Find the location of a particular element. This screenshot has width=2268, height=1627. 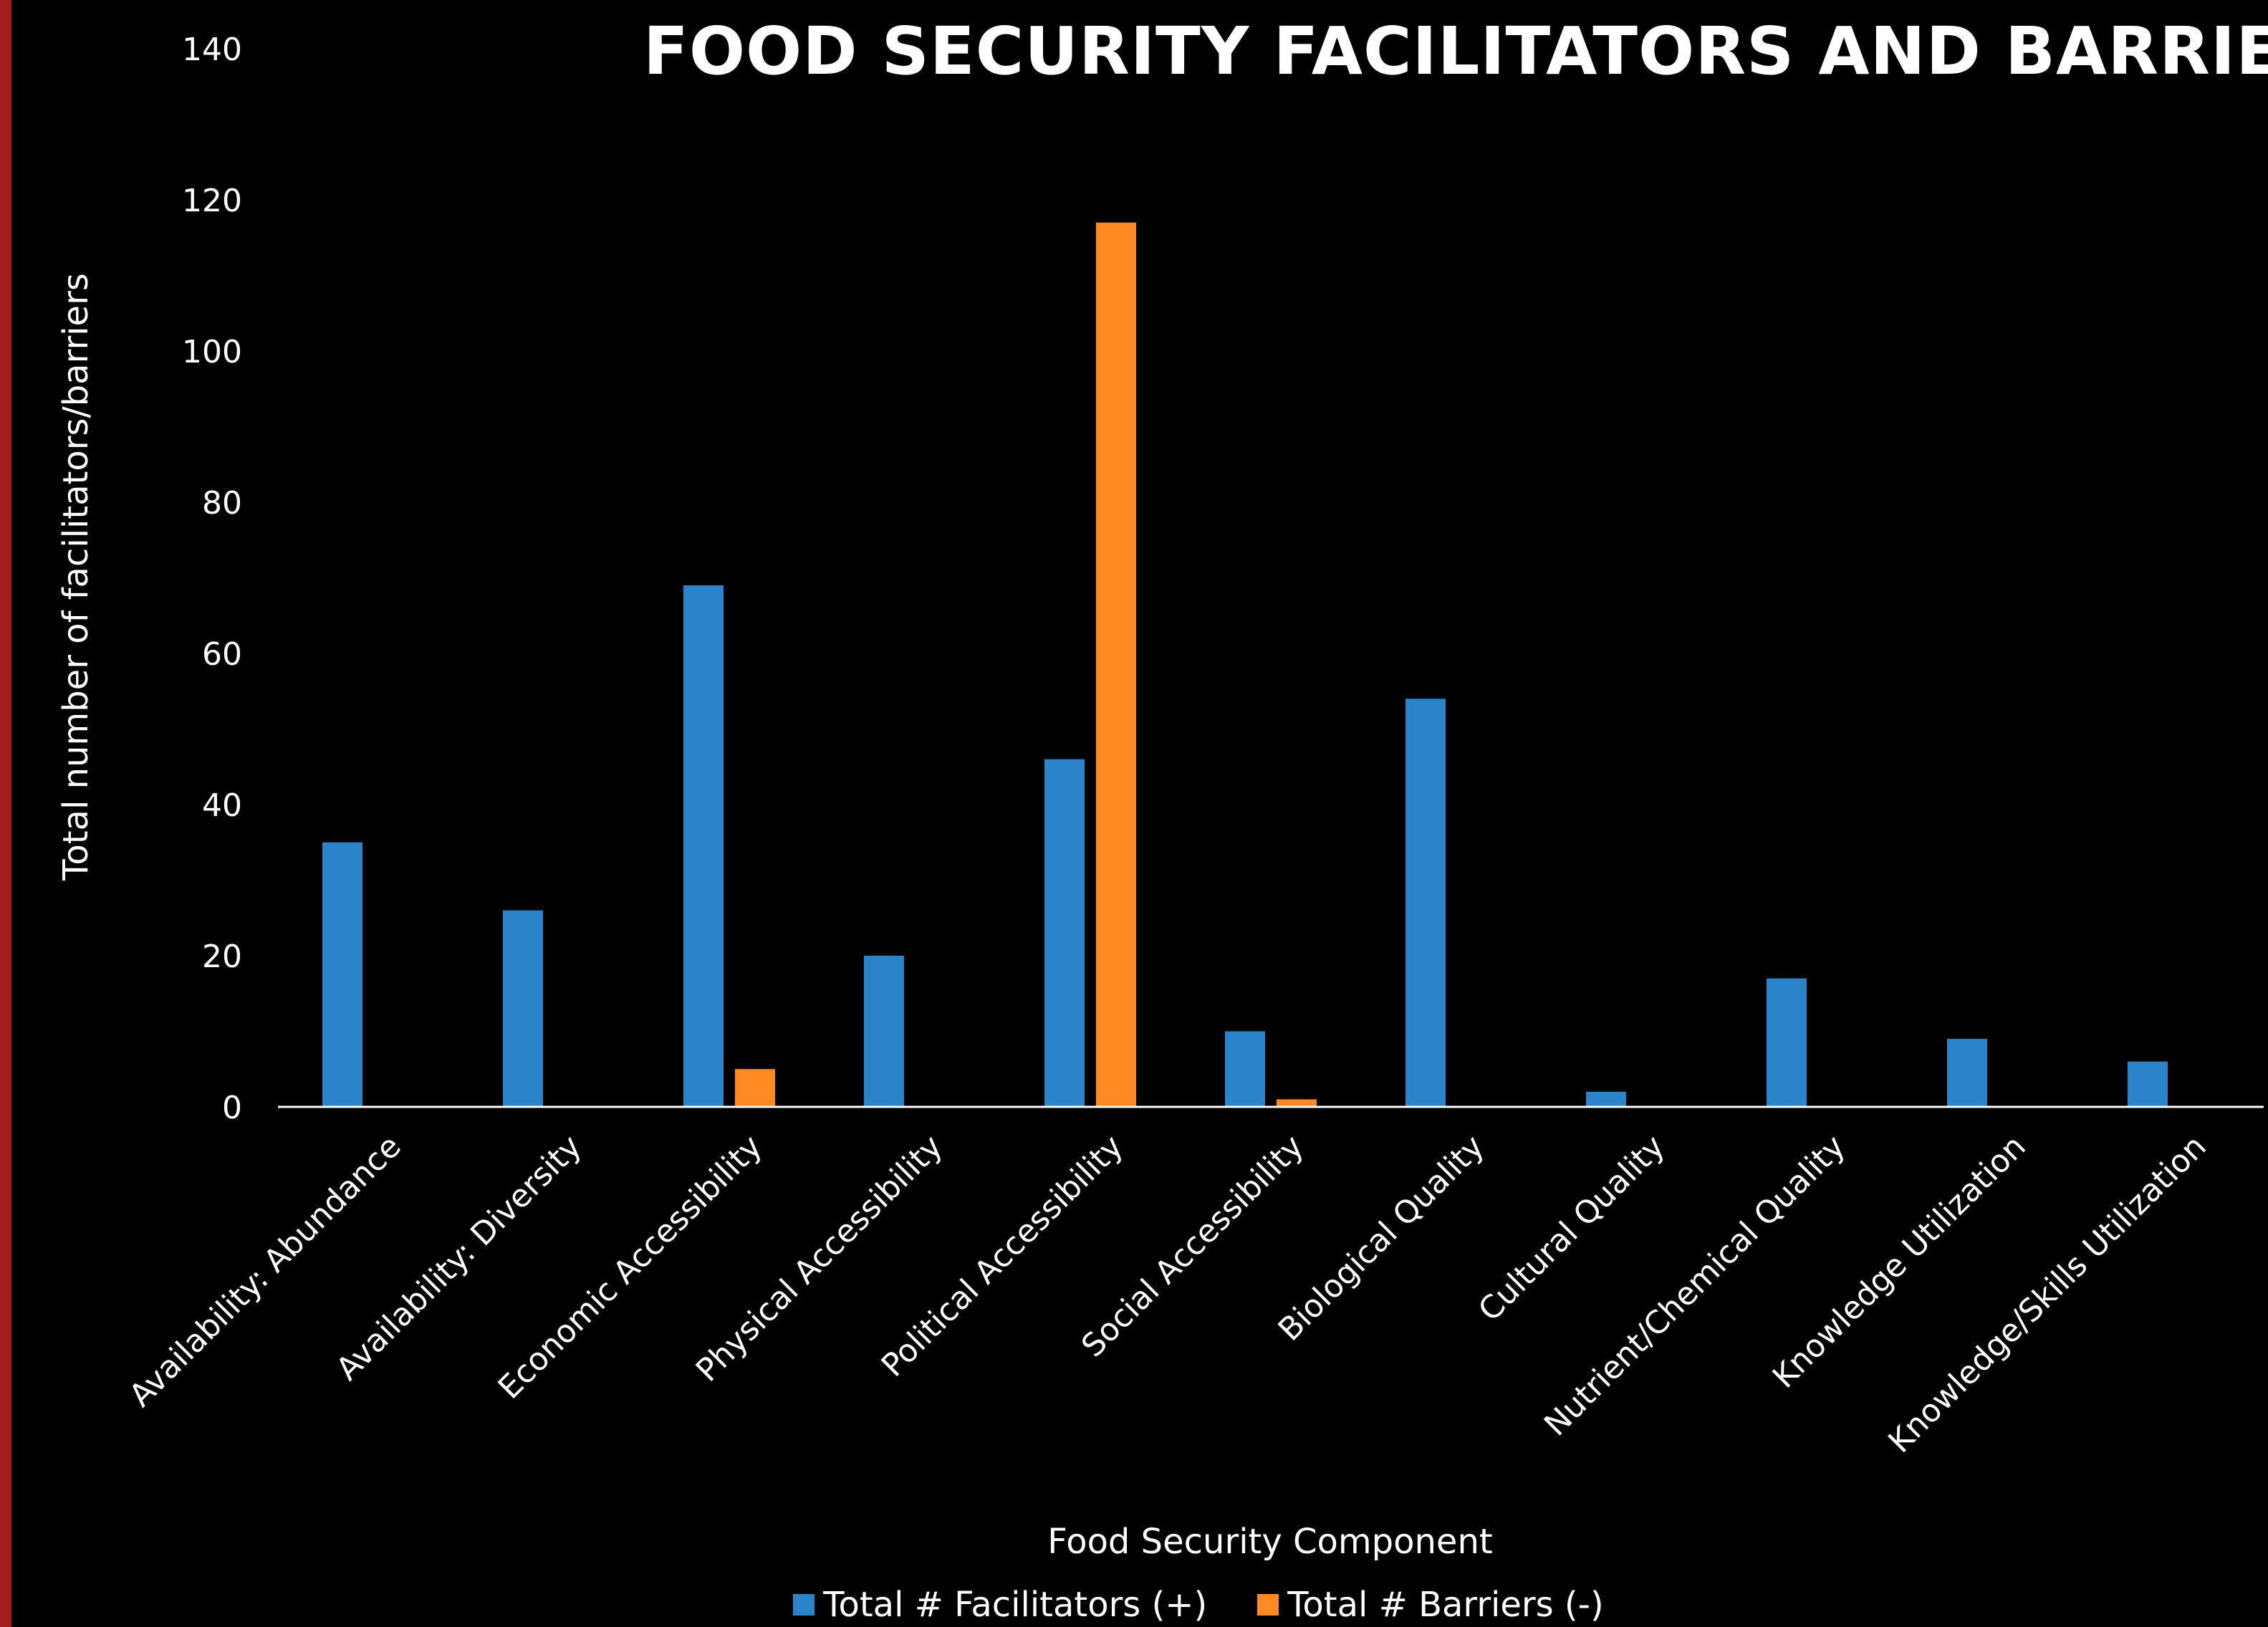

y-tick-label: 0 is located at coordinates (232, 1108).